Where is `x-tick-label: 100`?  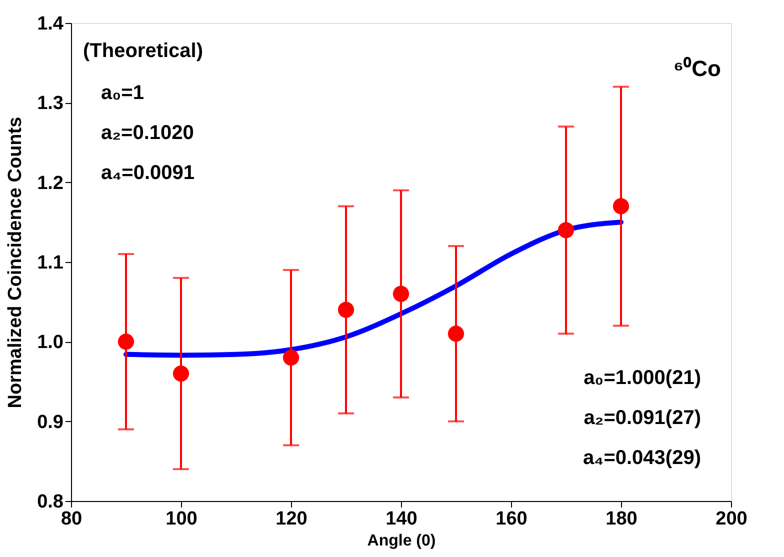 x-tick-label: 100 is located at coordinates (182, 519).